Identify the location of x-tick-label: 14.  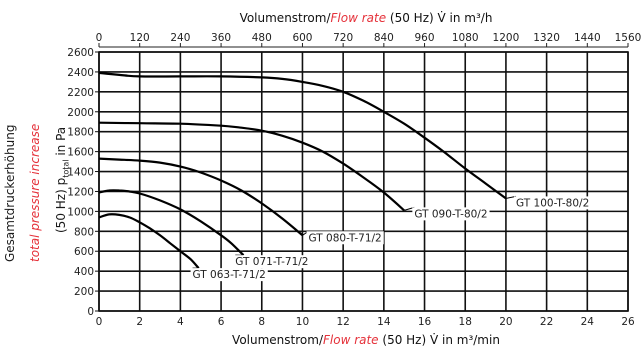
(384, 322).